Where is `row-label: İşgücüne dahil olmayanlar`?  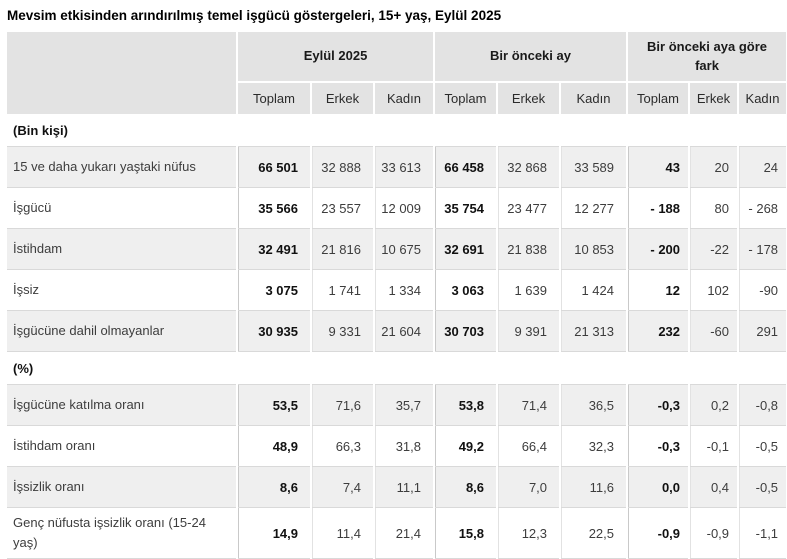
row-label: İşgücüne dahil olmayanlar is located at coordinates (122, 331).